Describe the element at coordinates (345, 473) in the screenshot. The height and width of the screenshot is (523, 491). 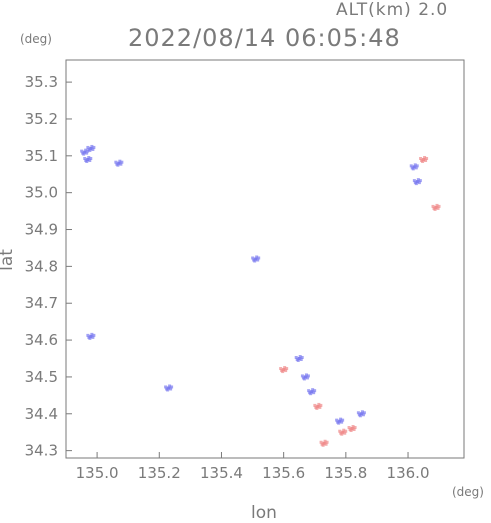
I see `x-tick-label: 135.8` at that location.